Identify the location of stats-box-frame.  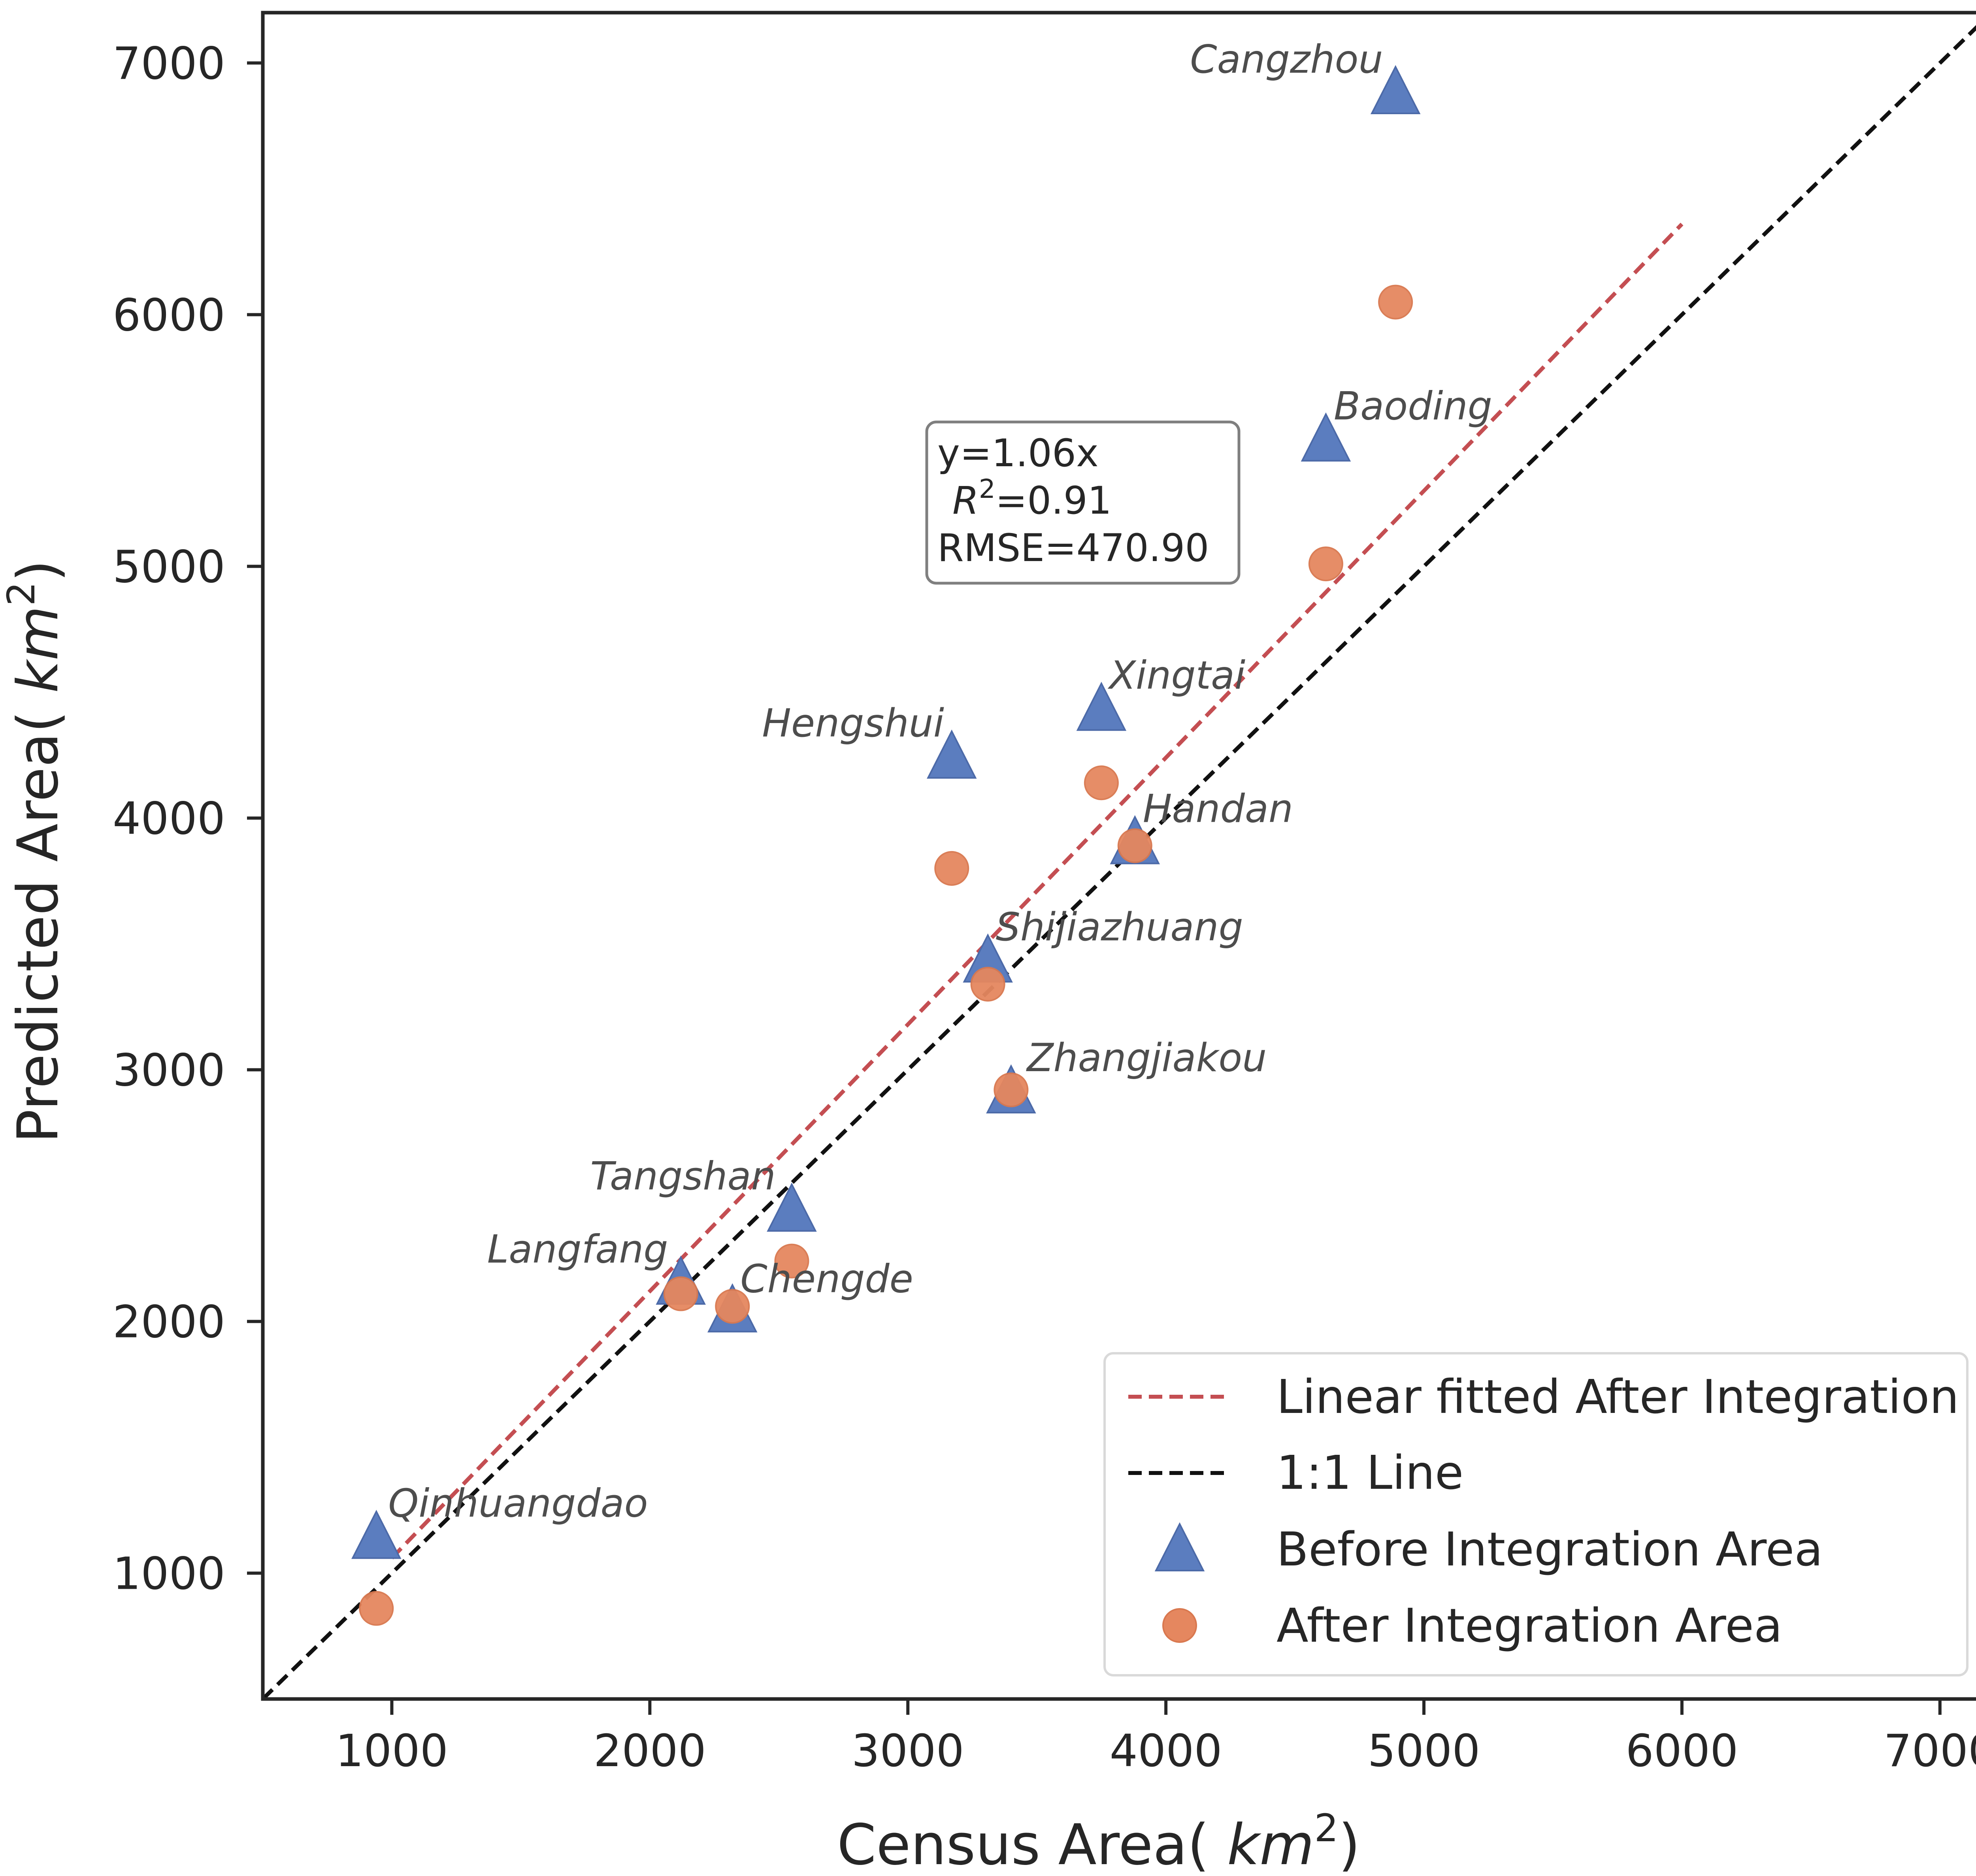
(1083, 503).